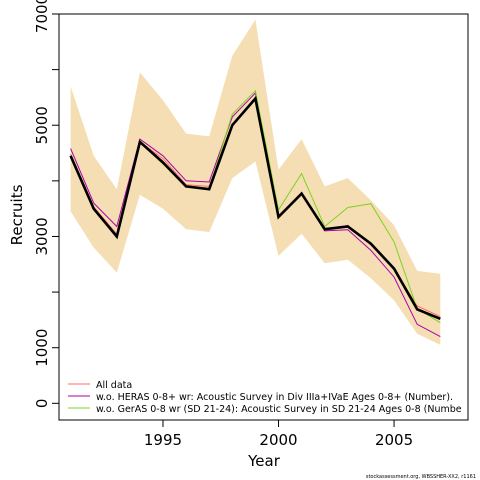 This screenshot has width=480, height=480. What do you see at coordinates (421, 477) in the screenshot?
I see `footer-credit: stockassessment.org, WBSSHER-XX2, r1161` at bounding box center [421, 477].